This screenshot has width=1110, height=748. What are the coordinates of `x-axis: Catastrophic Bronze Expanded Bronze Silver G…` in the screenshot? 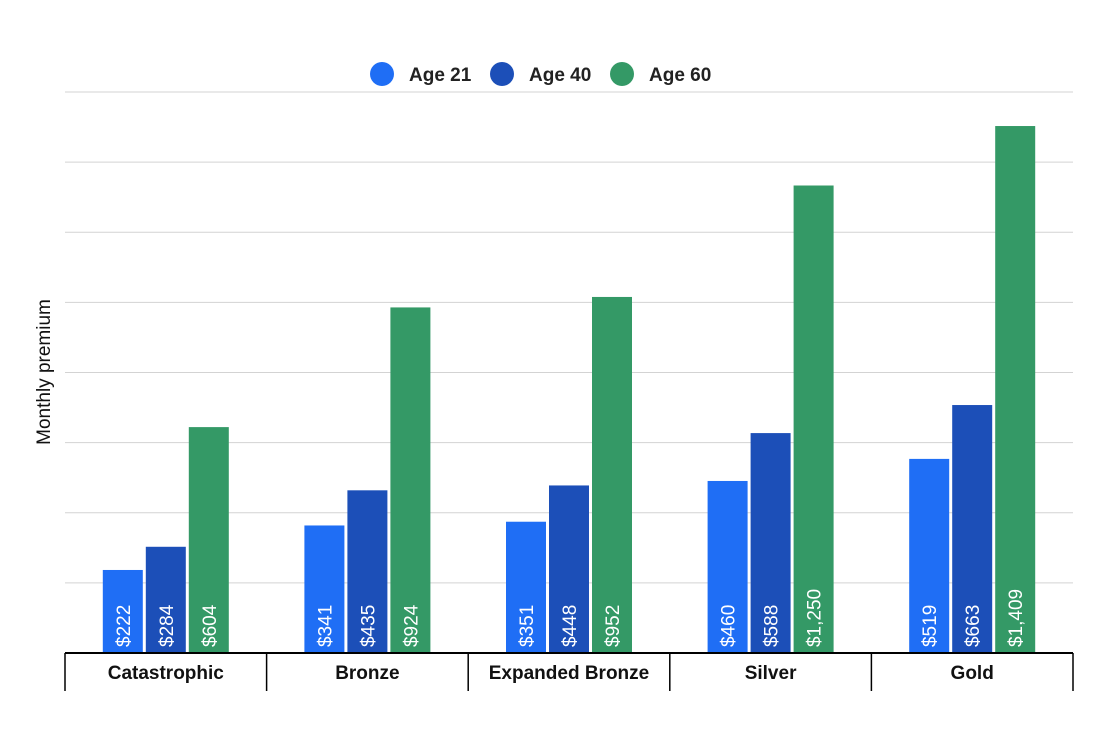 It's located at (569, 671).